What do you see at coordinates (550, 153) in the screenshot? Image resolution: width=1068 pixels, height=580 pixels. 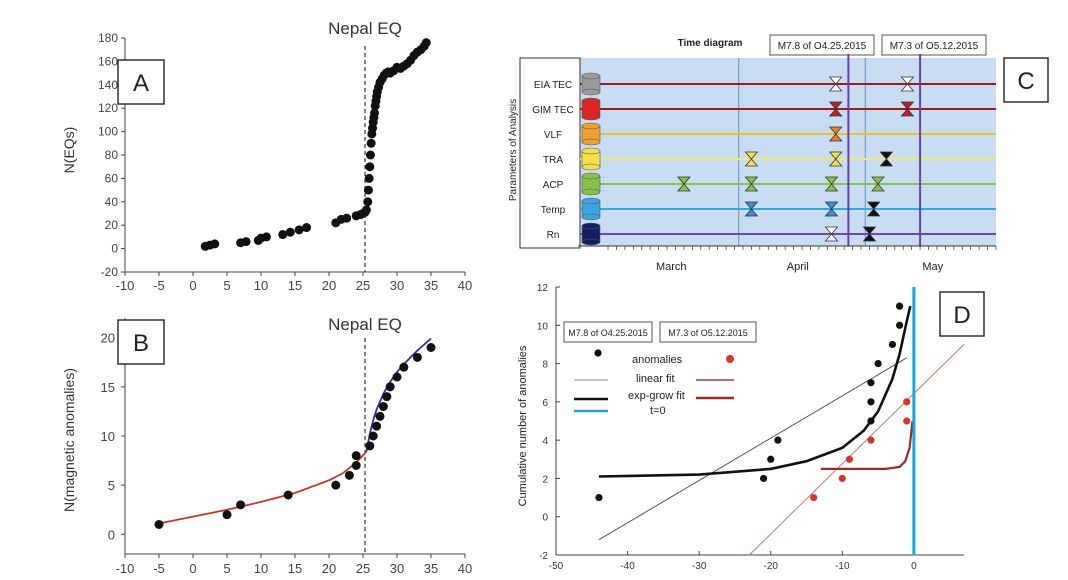 I see `c-label-column` at bounding box center [550, 153].